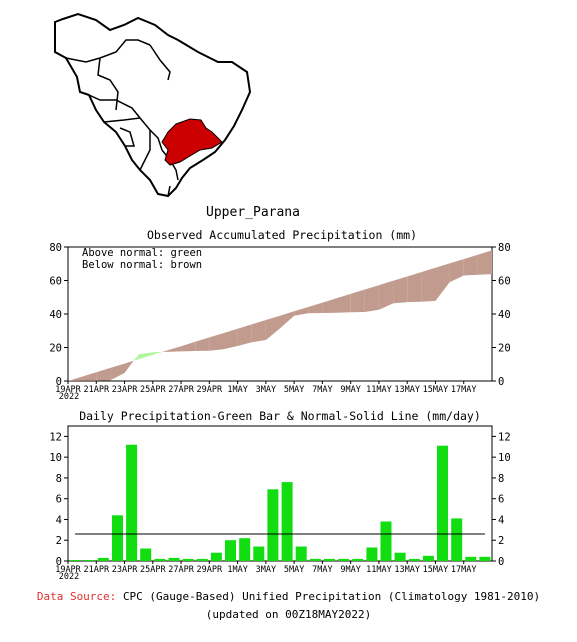  What do you see at coordinates (501, 541) in the screenshot?
I see `daily-y-label: 2` at bounding box center [501, 541].